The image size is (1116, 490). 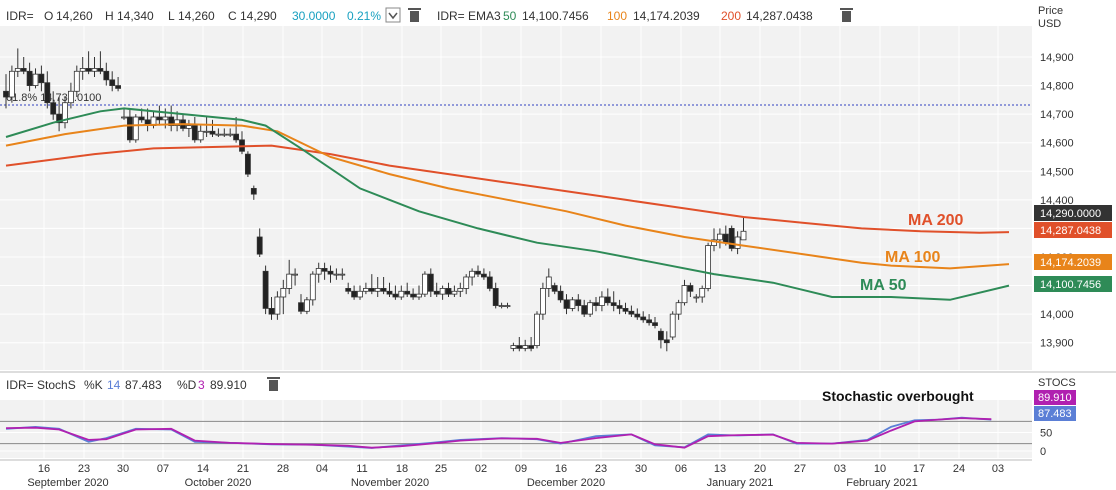 What do you see at coordinates (510, 16) in the screenshot?
I see `ema50-period: 50` at bounding box center [510, 16].